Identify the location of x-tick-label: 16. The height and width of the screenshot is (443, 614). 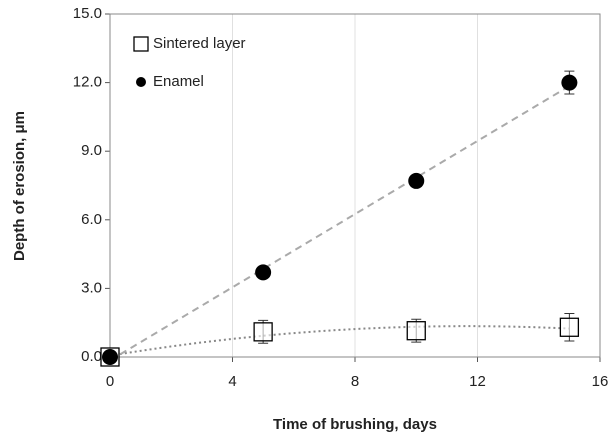
(600, 381).